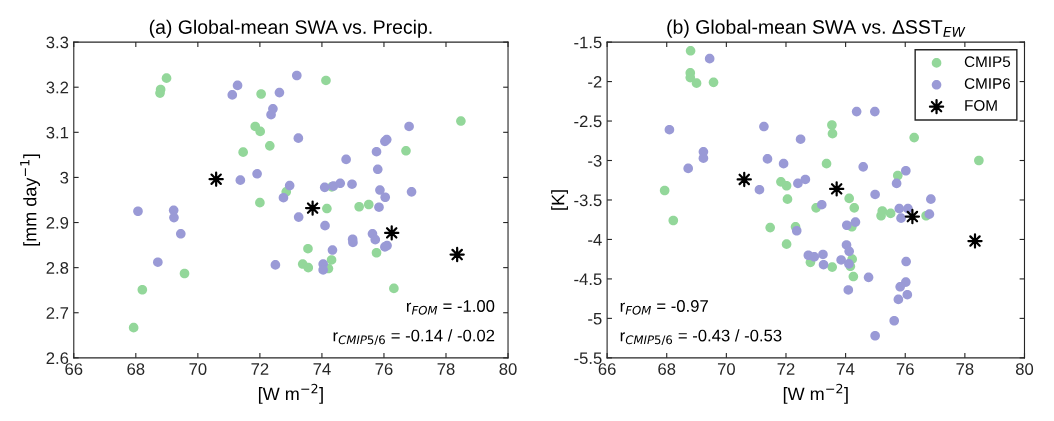  Describe the element at coordinates (64, 177) in the screenshot. I see `y-tick-label: 3` at that location.